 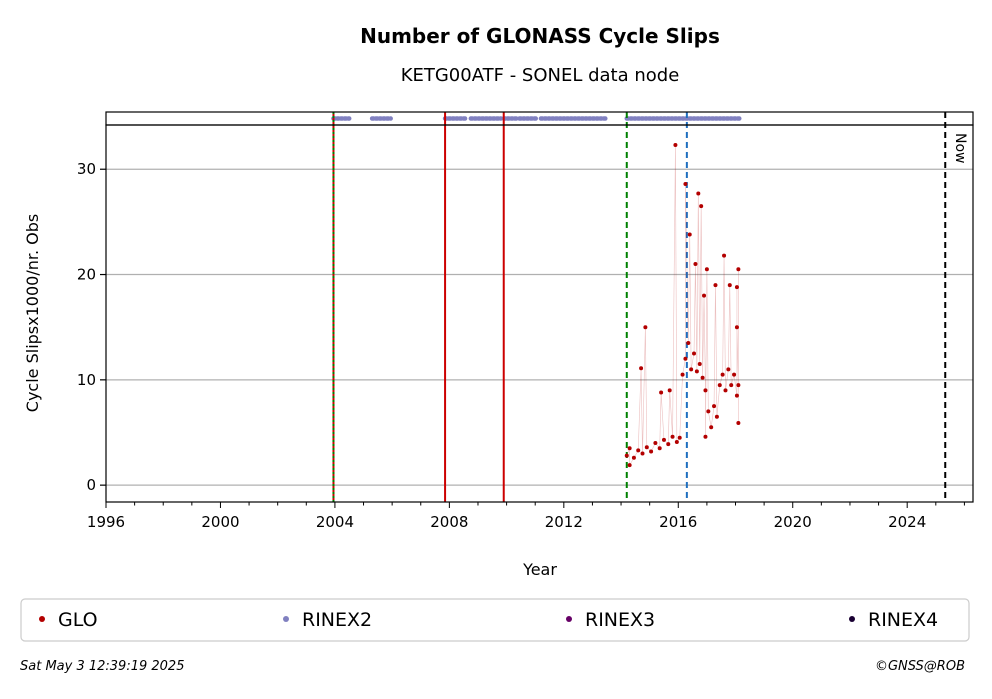 What do you see at coordinates (526, 516) in the screenshot?
I see `x-axis-ticks: 1996 2000 2004 2008 2012 2016 2020 2024` at bounding box center [526, 516].